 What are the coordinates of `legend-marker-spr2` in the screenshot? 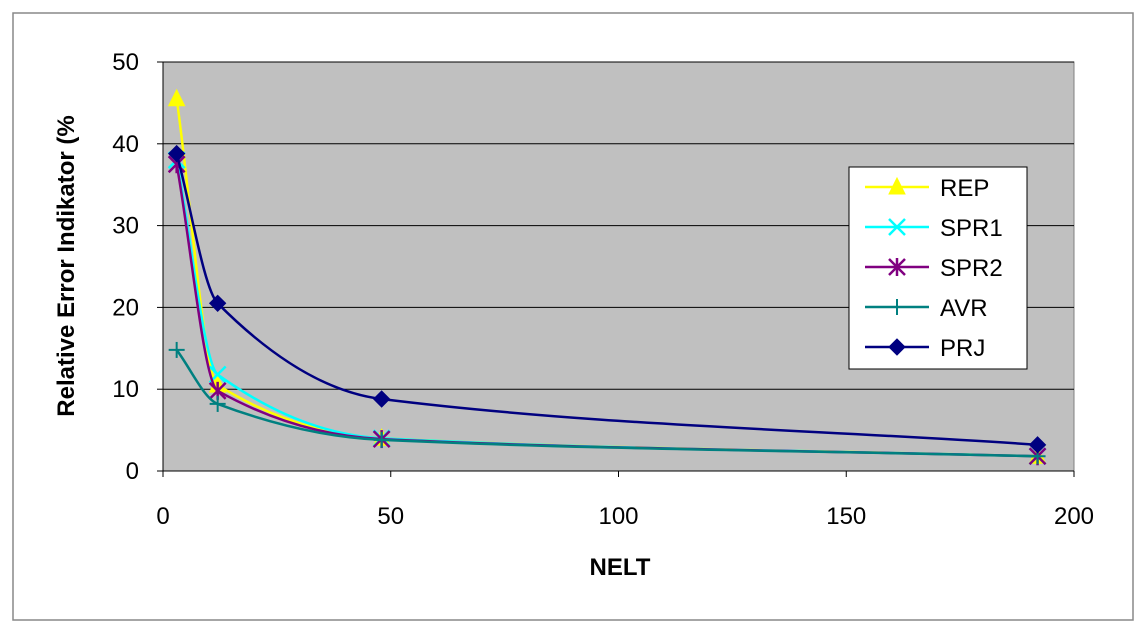 It's located at (897, 267).